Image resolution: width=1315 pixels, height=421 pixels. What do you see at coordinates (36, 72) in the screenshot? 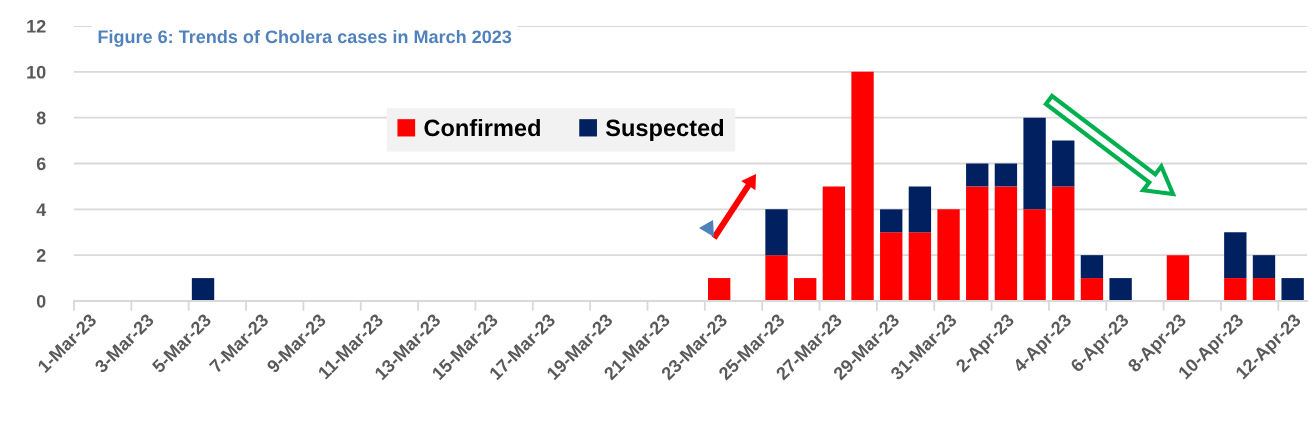
I see `y-tick-label: 10` at bounding box center [36, 72].